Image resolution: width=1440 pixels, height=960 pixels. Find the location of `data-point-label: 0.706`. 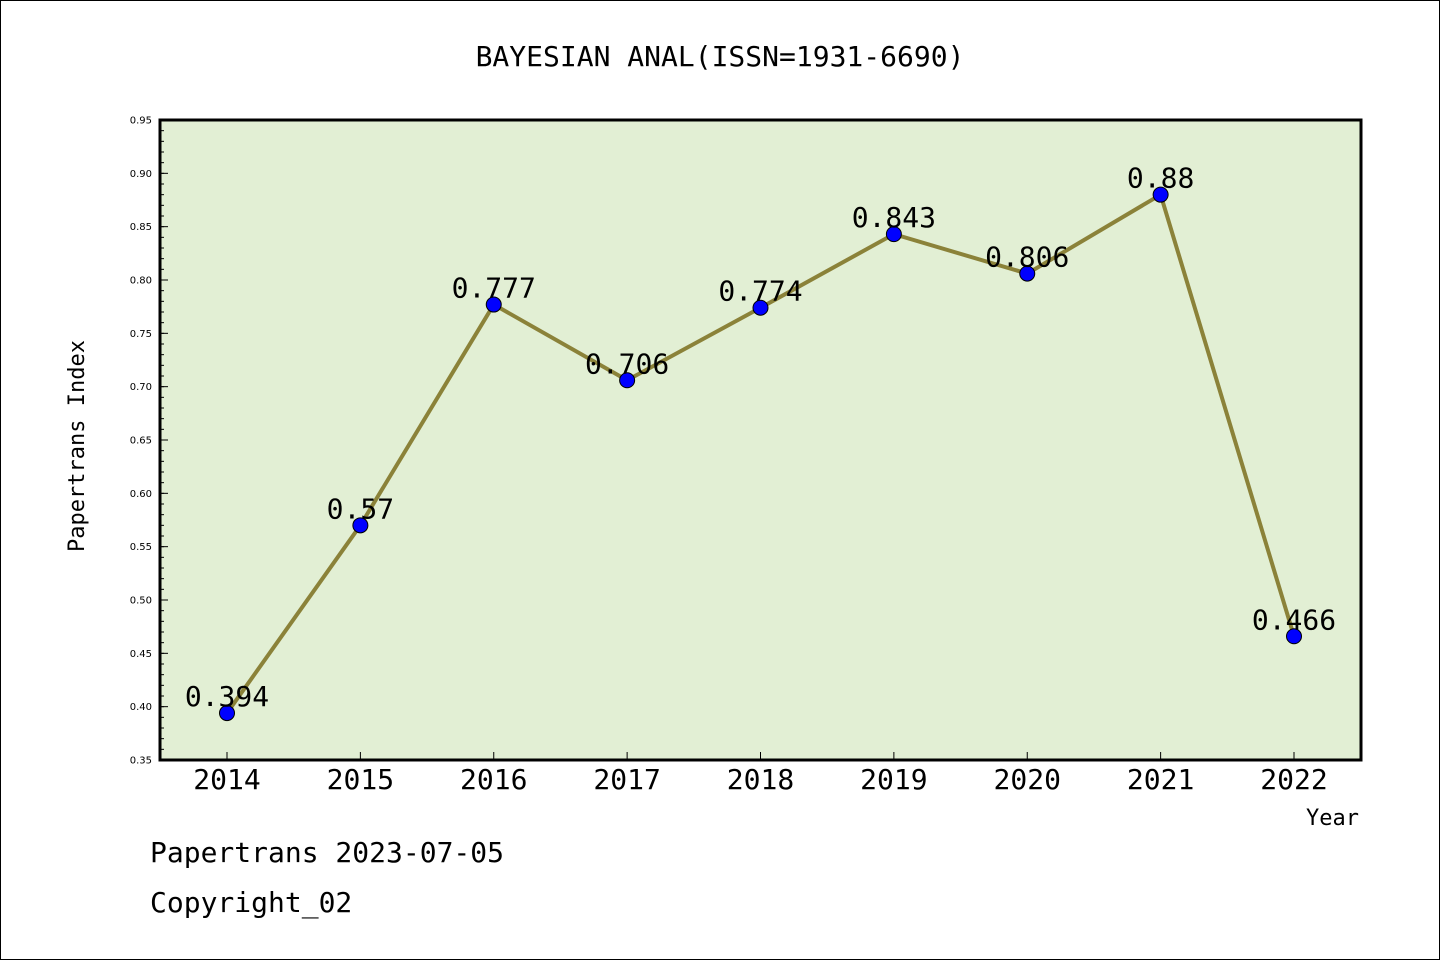

data-point-label: 0.706 is located at coordinates (627, 363).